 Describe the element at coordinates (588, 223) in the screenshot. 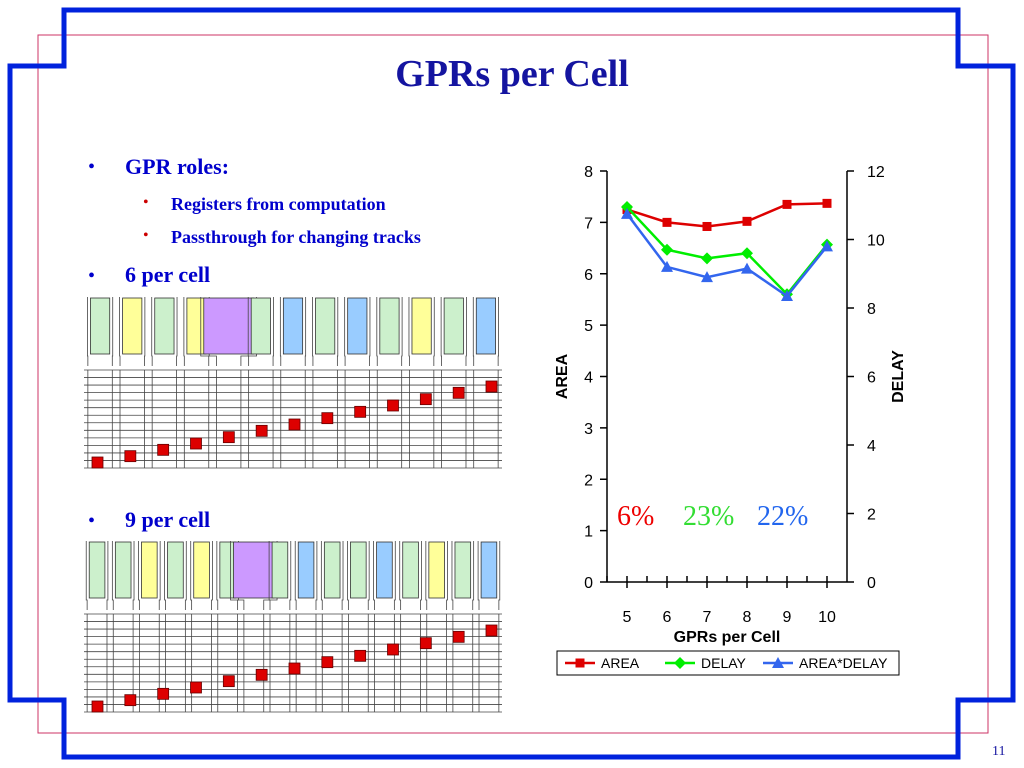

I see `y-tick-label: 7` at that location.